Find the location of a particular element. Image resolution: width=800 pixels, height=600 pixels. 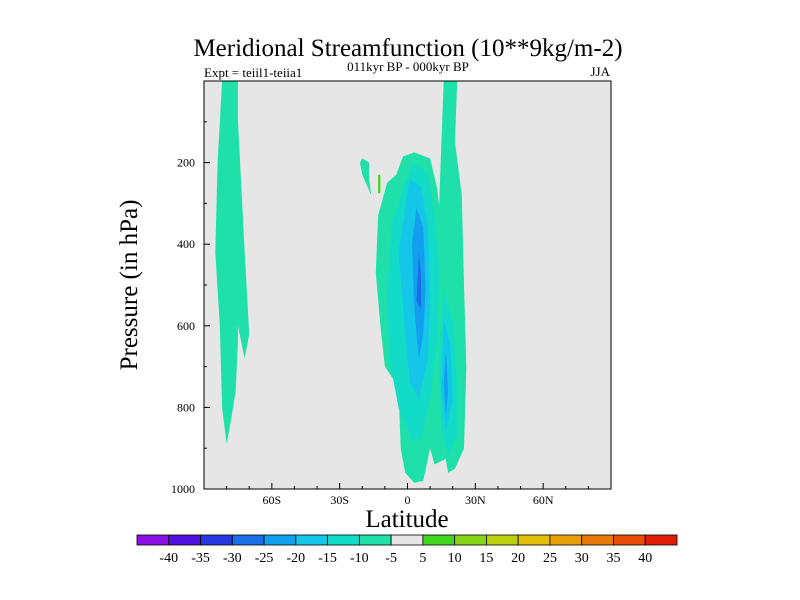

x-tick-label: 60N is located at coordinates (543, 500).